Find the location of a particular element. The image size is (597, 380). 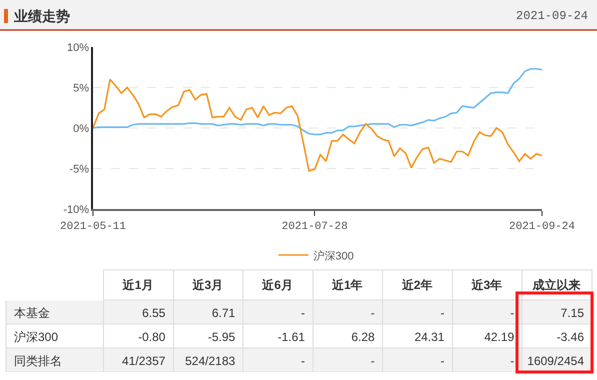

text: 24.31 is located at coordinates (429, 337).